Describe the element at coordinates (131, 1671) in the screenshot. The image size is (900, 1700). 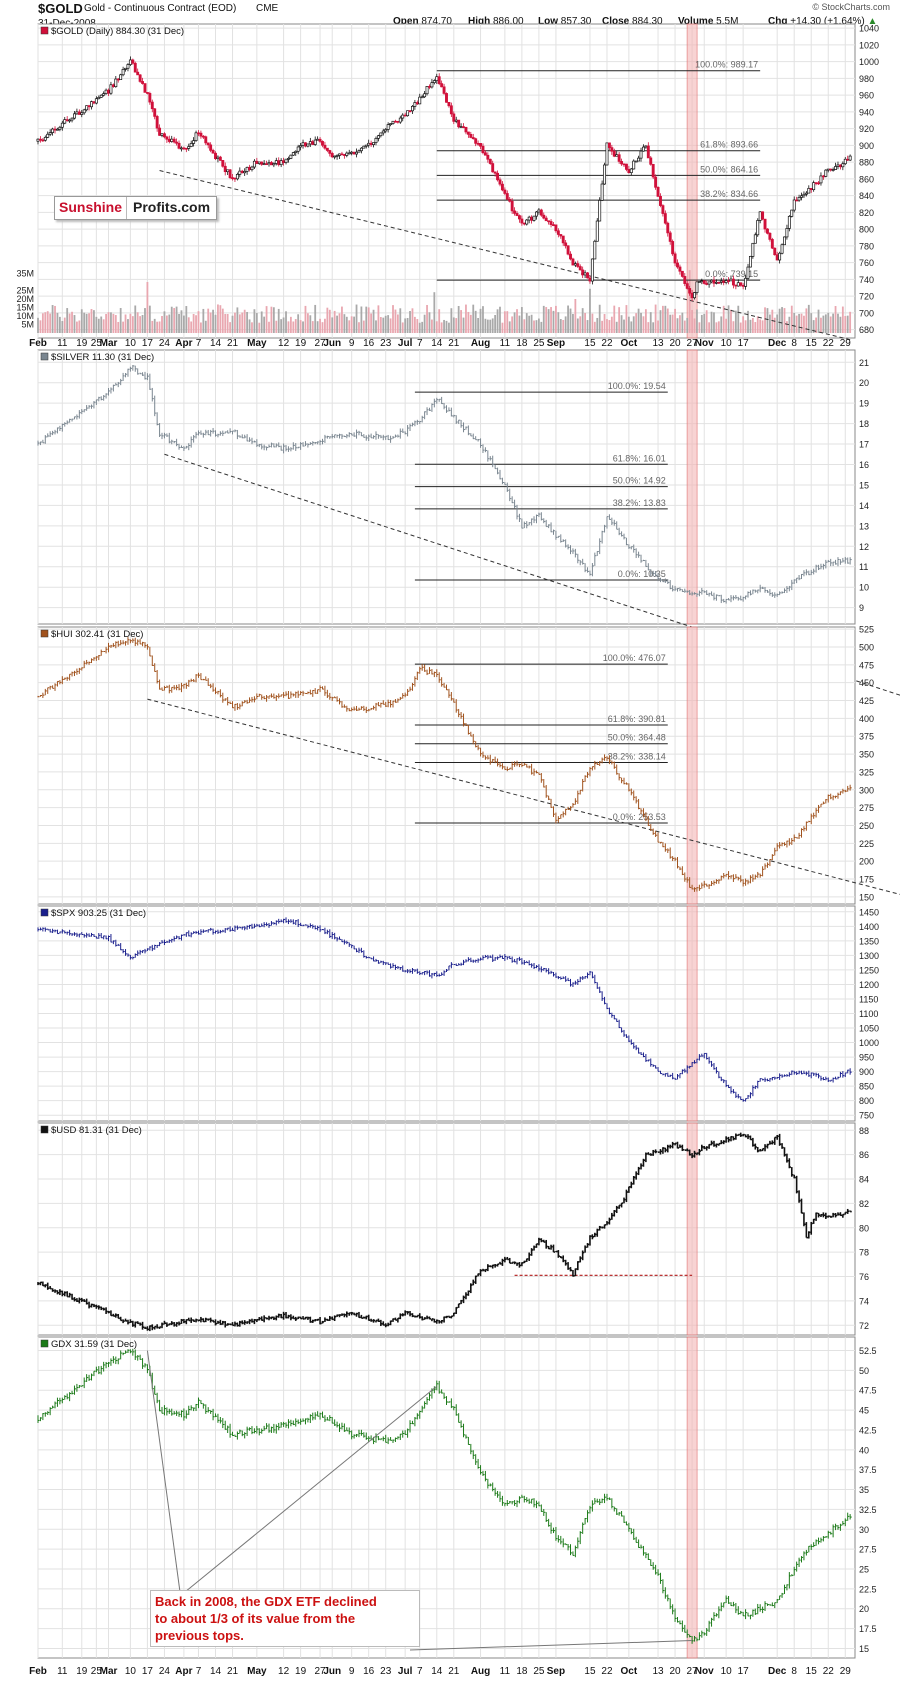
I see `x-tick-label: 10` at that location.